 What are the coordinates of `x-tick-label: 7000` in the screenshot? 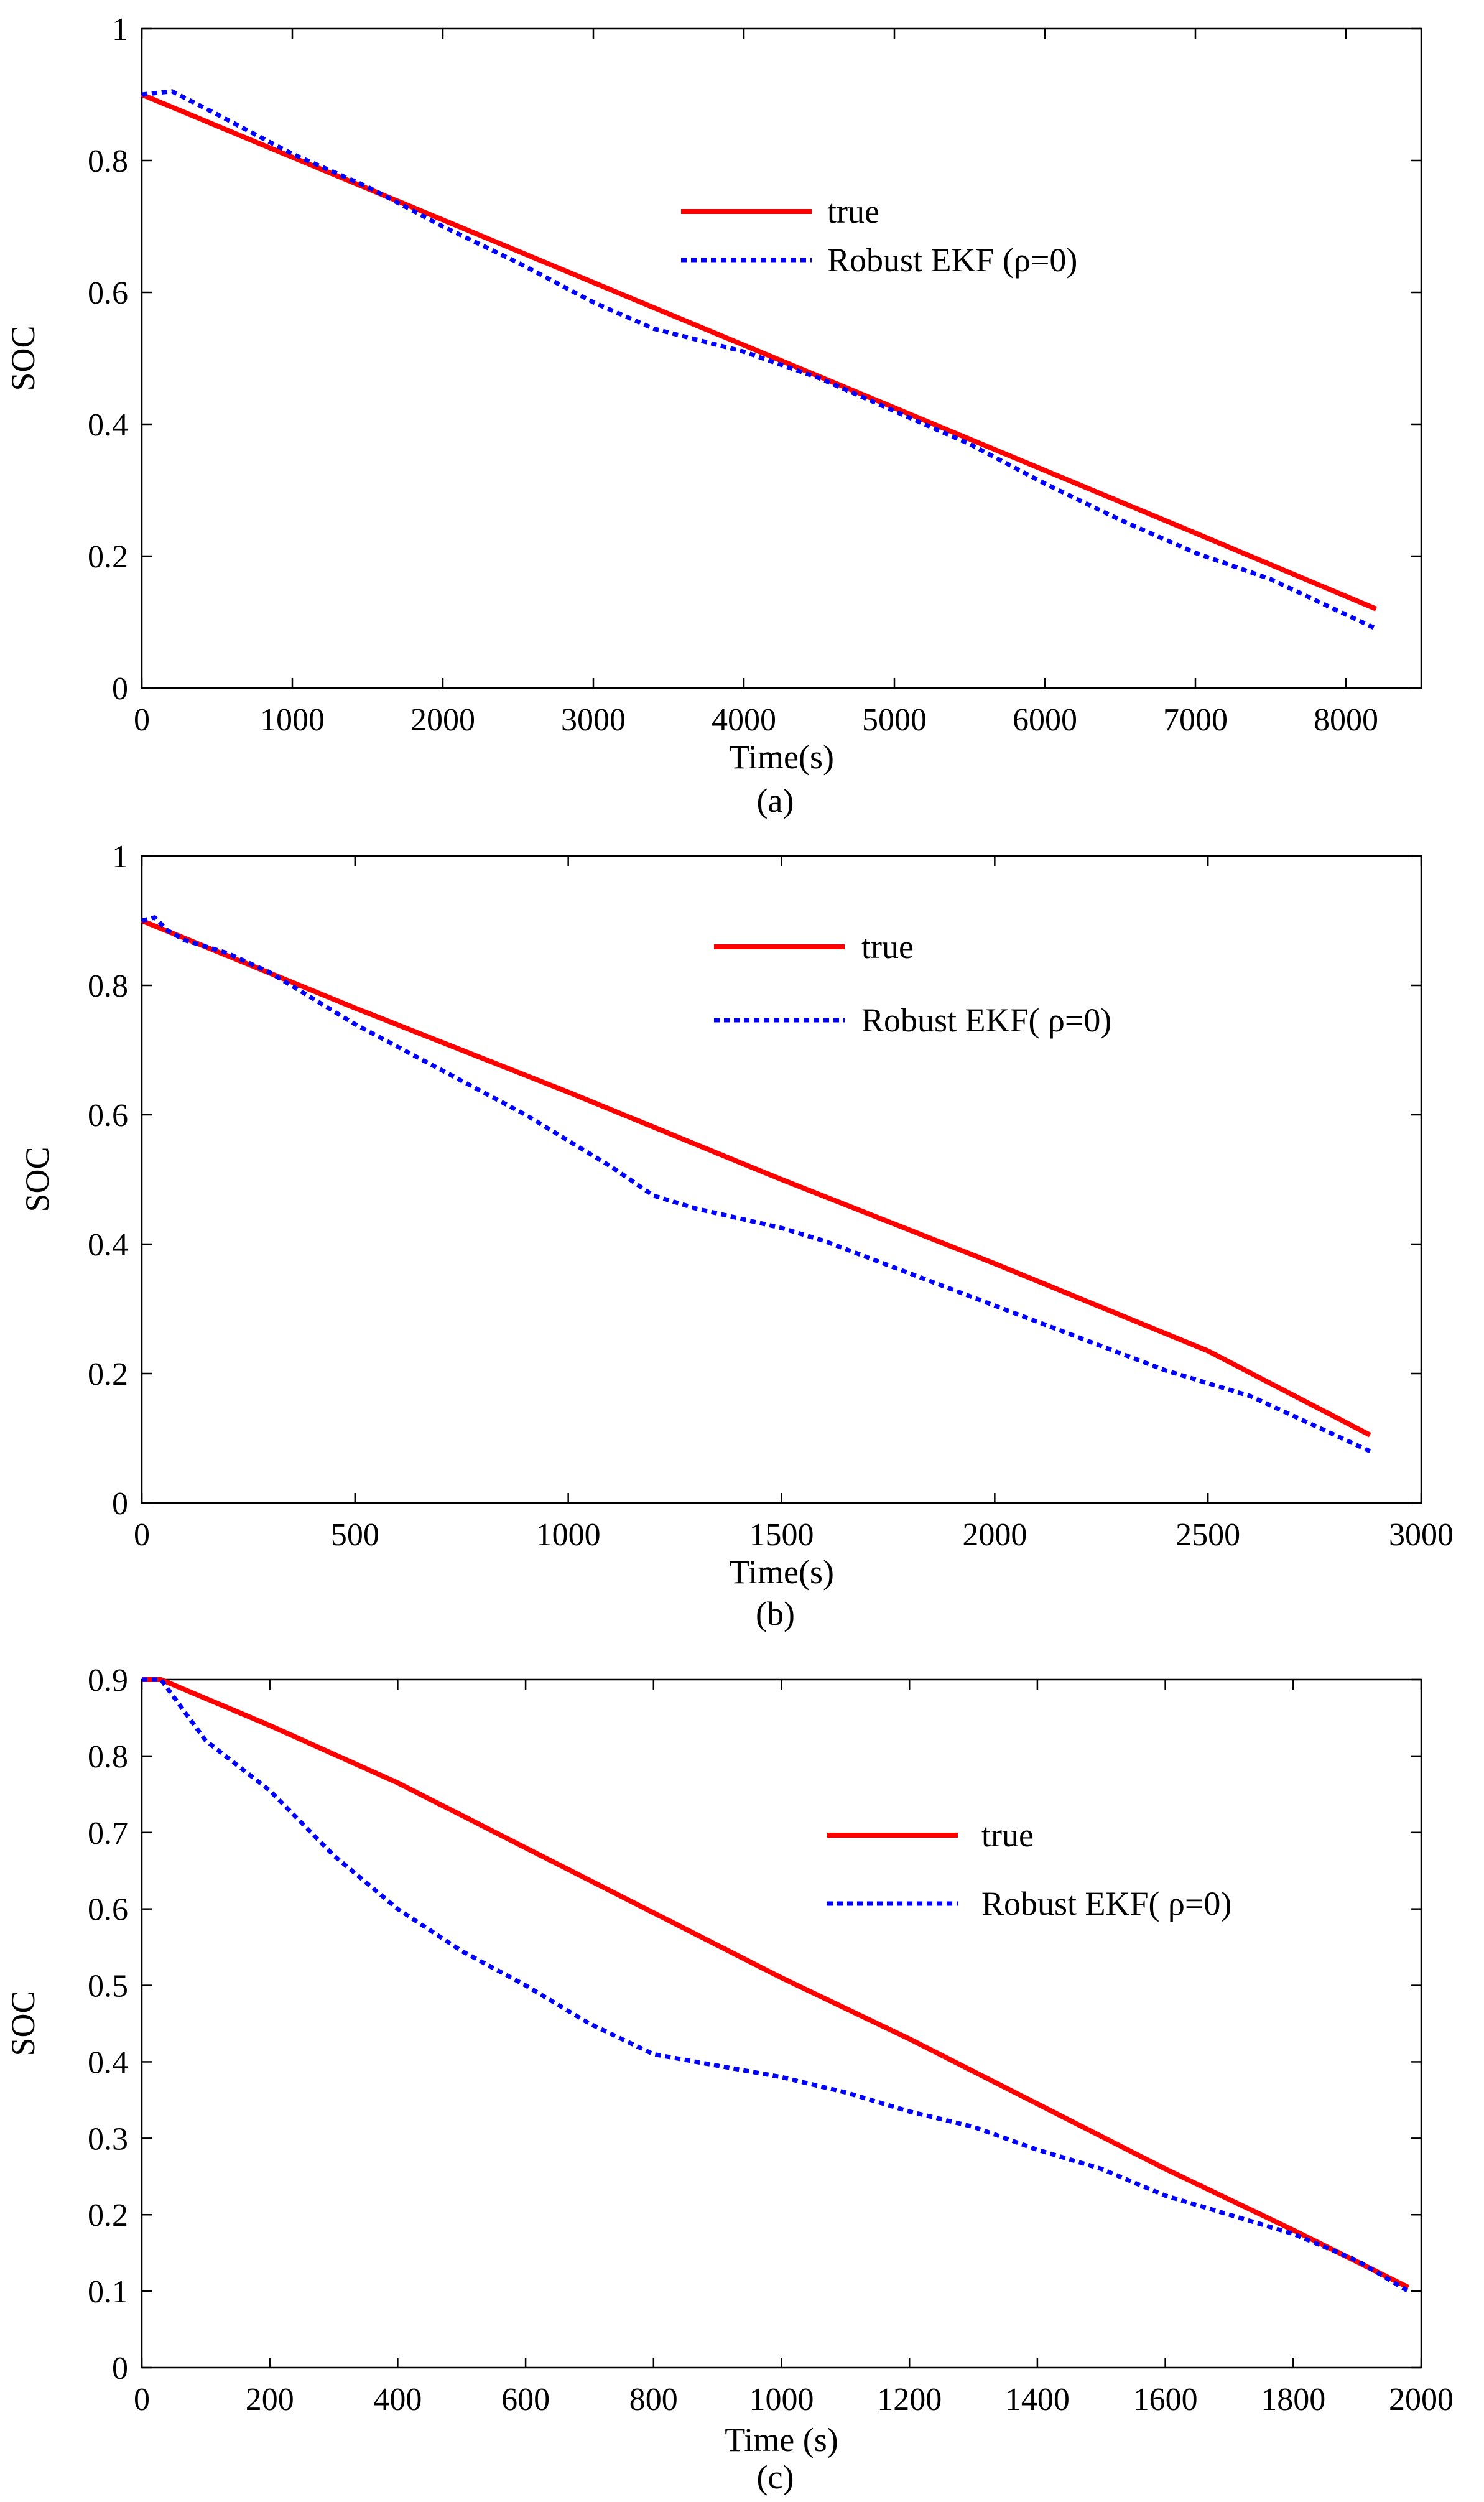 It's located at (1195, 720).